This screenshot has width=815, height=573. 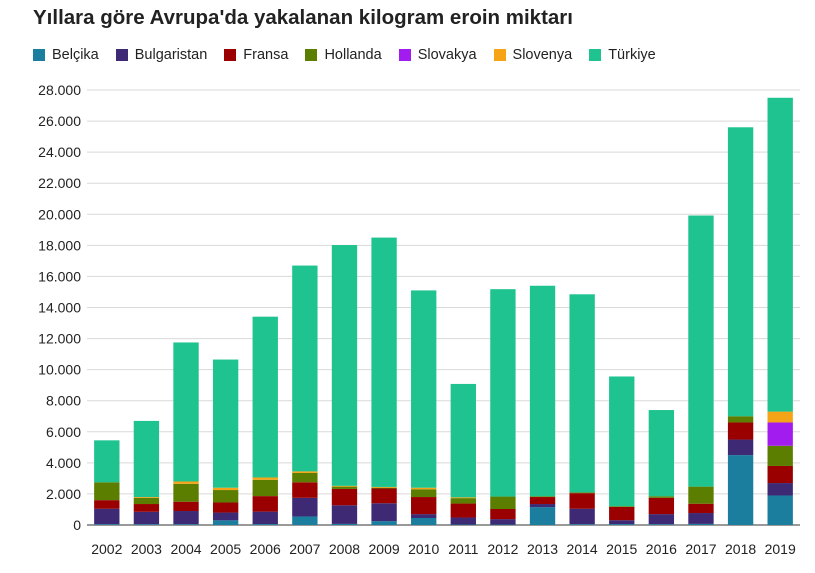 What do you see at coordinates (542, 549) in the screenshot?
I see `x-tick-label: 2013` at bounding box center [542, 549].